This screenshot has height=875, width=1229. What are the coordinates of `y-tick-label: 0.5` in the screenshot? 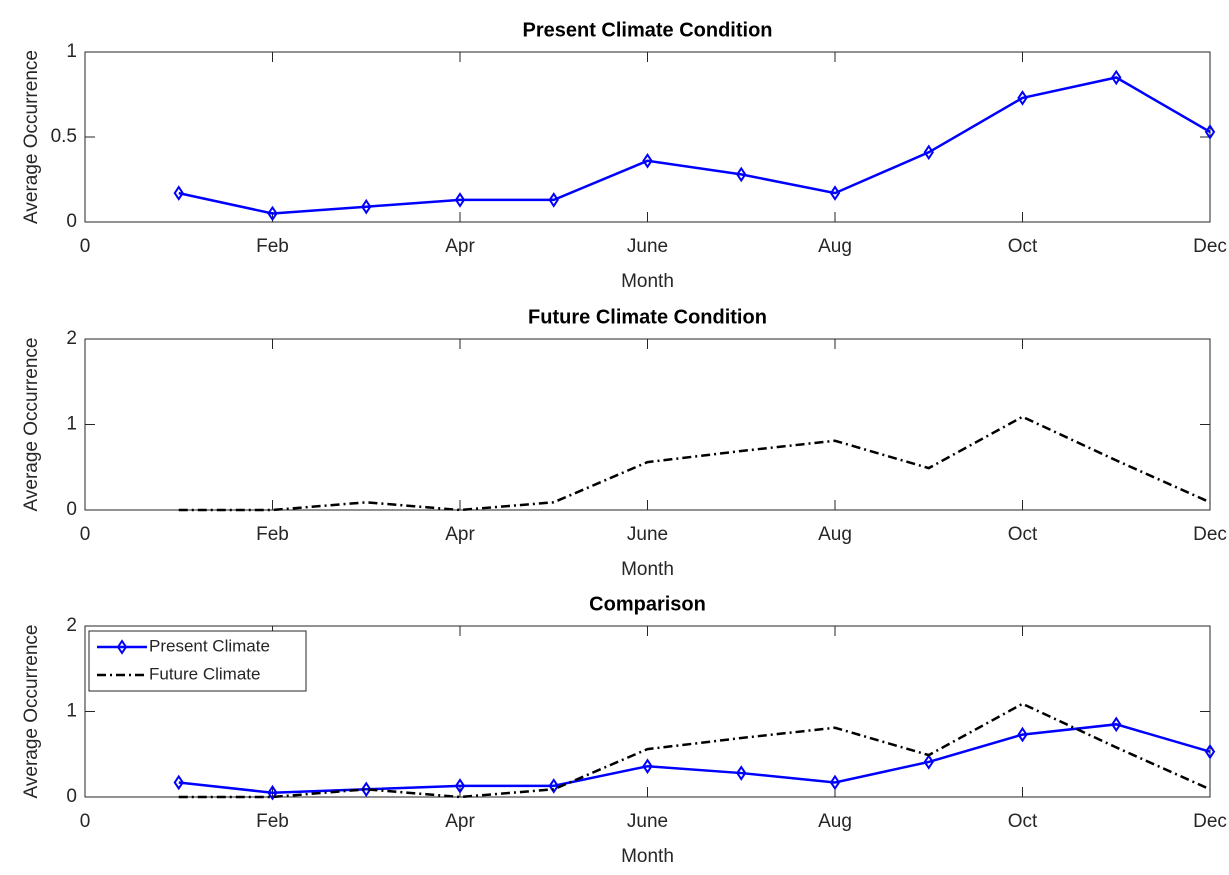 It's located at (64, 136).